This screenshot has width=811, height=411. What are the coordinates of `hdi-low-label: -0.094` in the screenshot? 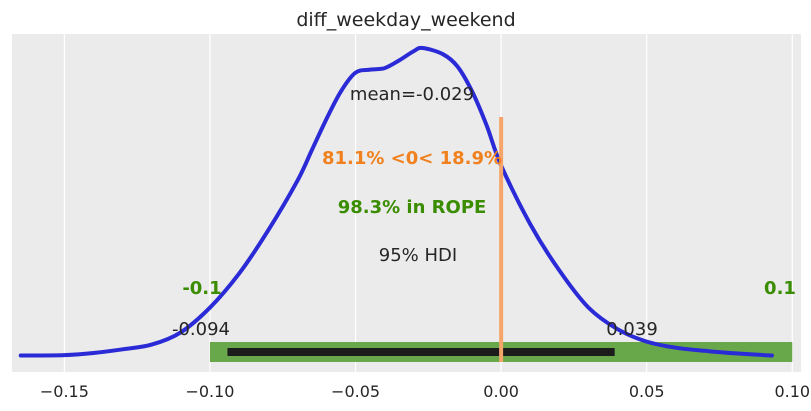 It's located at (201, 329).